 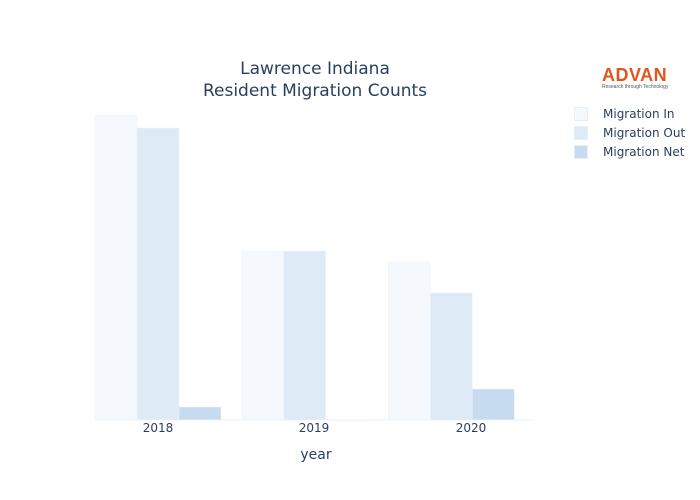 I want to click on x-tick-label-2019: 2019, so click(x=314, y=428).